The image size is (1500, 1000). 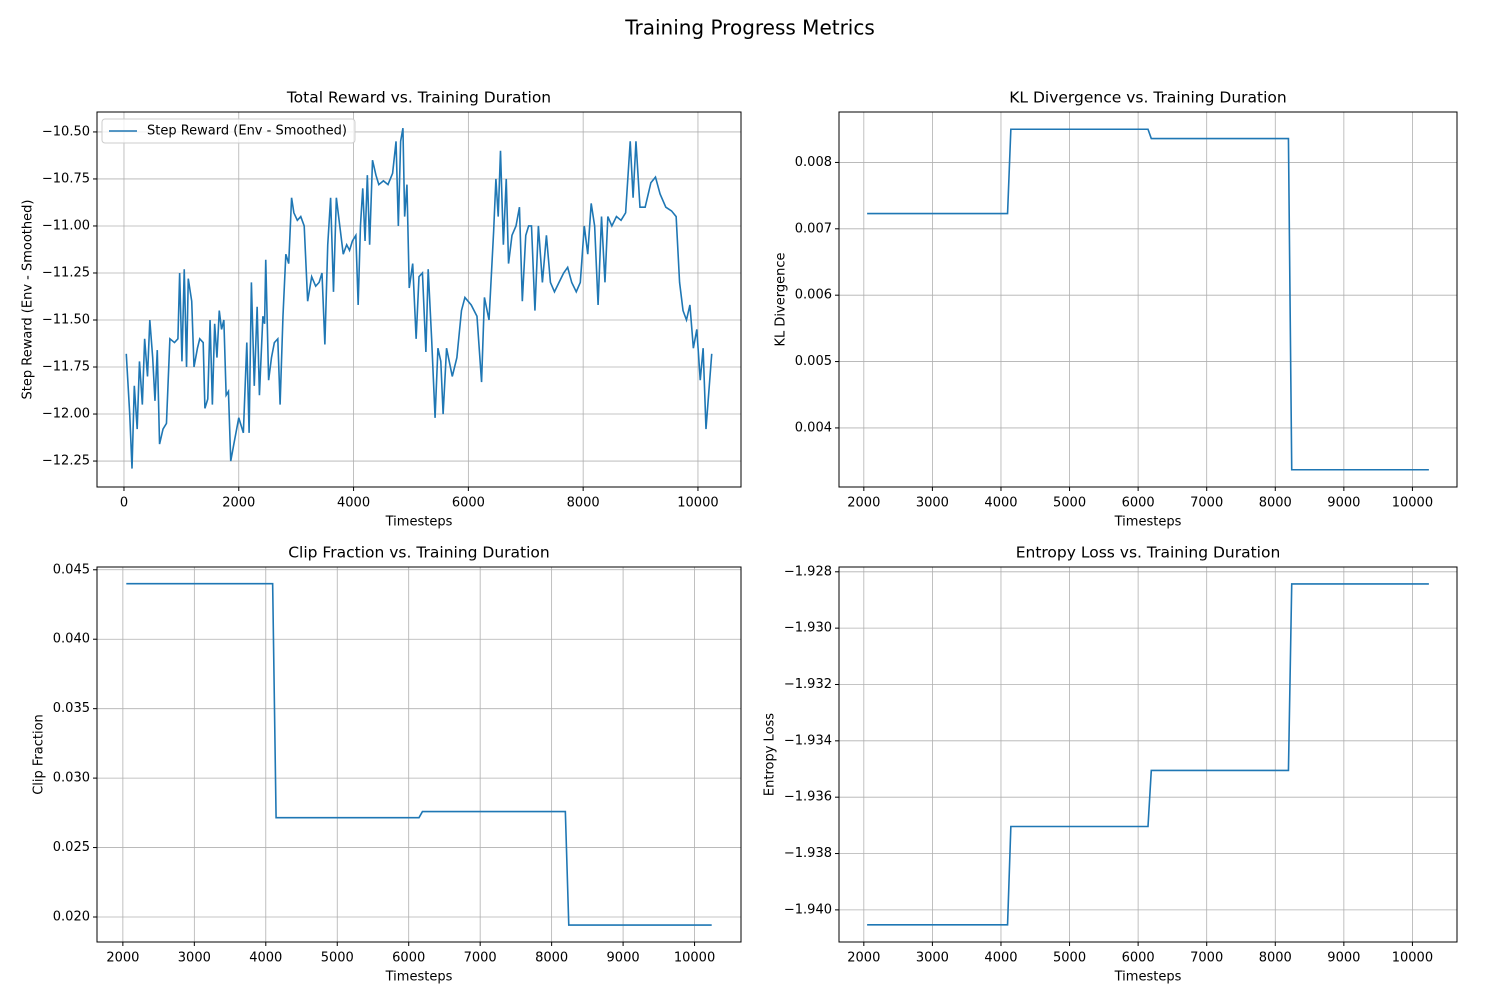 I want to click on y-tick-label: 0.025, so click(x=71, y=847).